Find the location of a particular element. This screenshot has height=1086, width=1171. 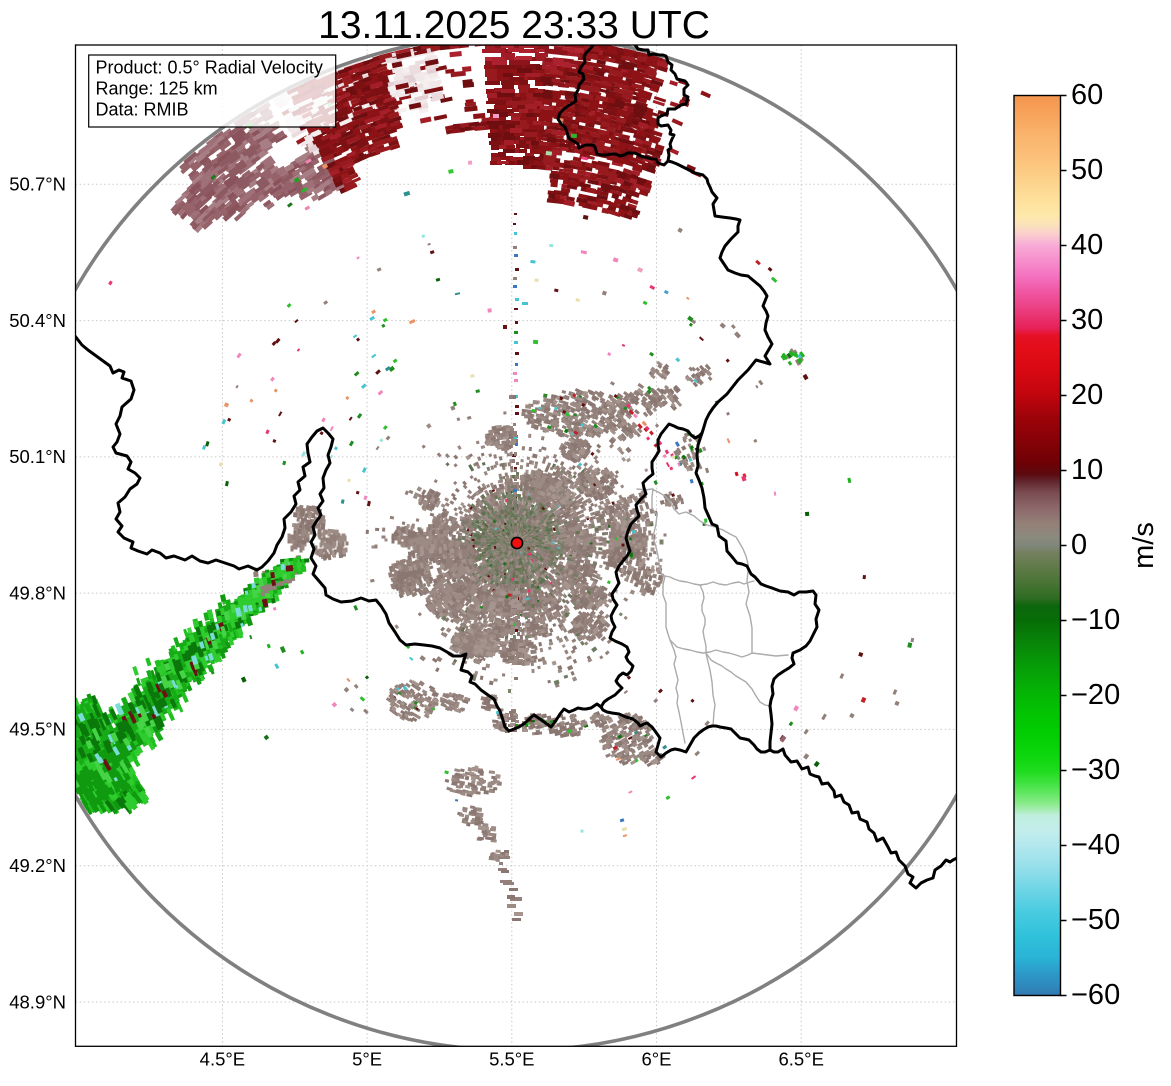

svg-text: −50 is located at coordinates (1095, 920).